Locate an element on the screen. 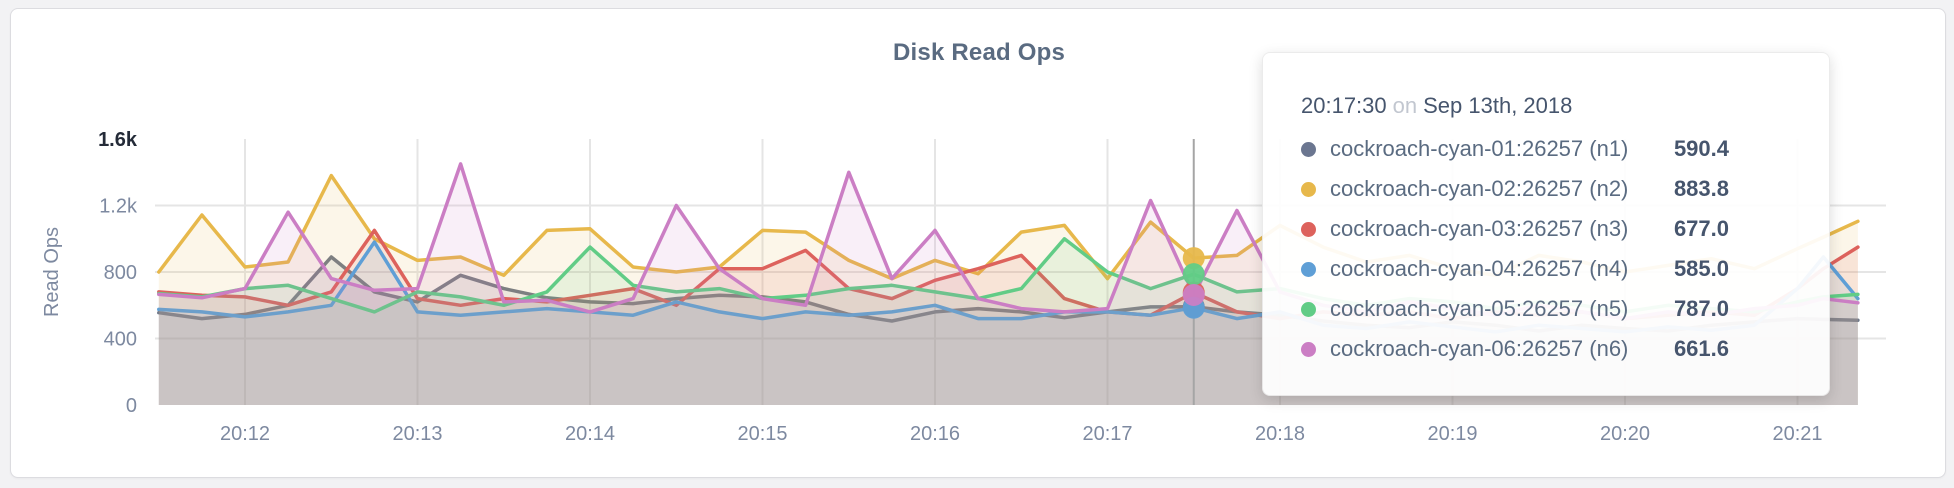 Image resolution: width=1954 pixels, height=488 pixels. series-name: cockroach-cyan-06:26257 (n6) is located at coordinates (1479, 348).